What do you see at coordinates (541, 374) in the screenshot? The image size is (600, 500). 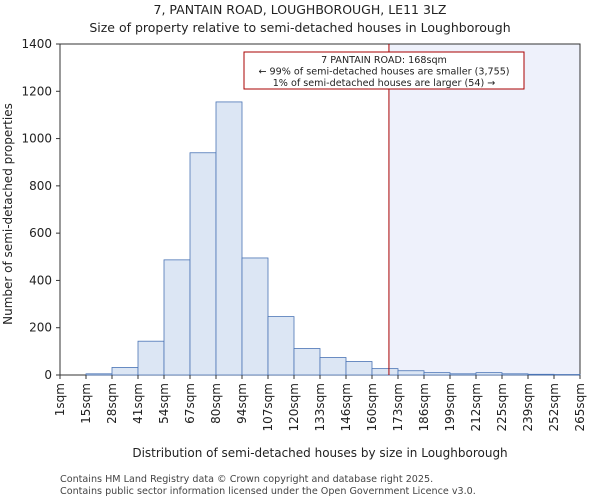 I see `bar-239sqm` at bounding box center [541, 374].